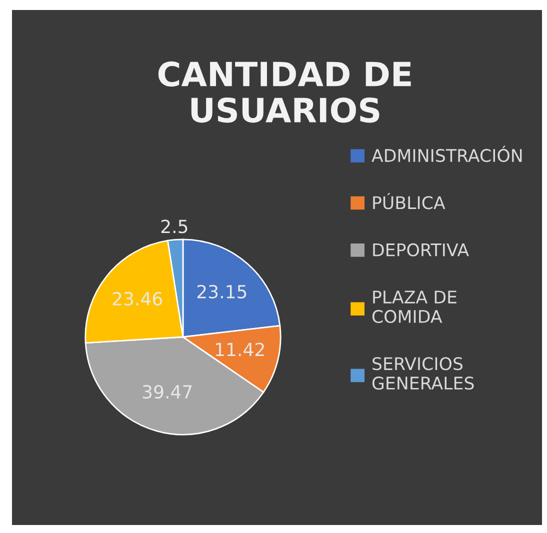  What do you see at coordinates (409, 201) in the screenshot?
I see `legend-label: PÚBLICA` at bounding box center [409, 201].